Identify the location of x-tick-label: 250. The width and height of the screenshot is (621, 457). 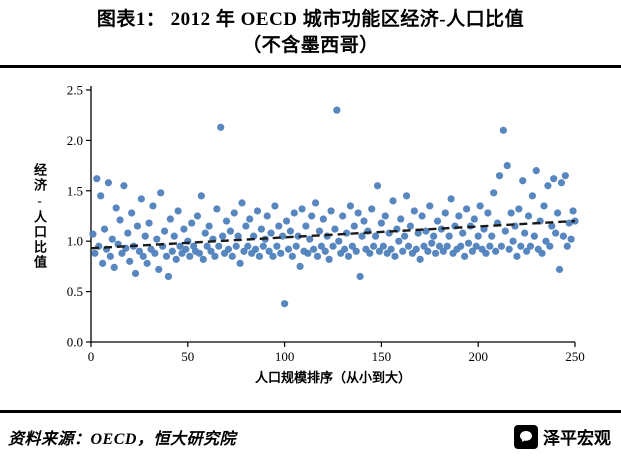
(575, 356).